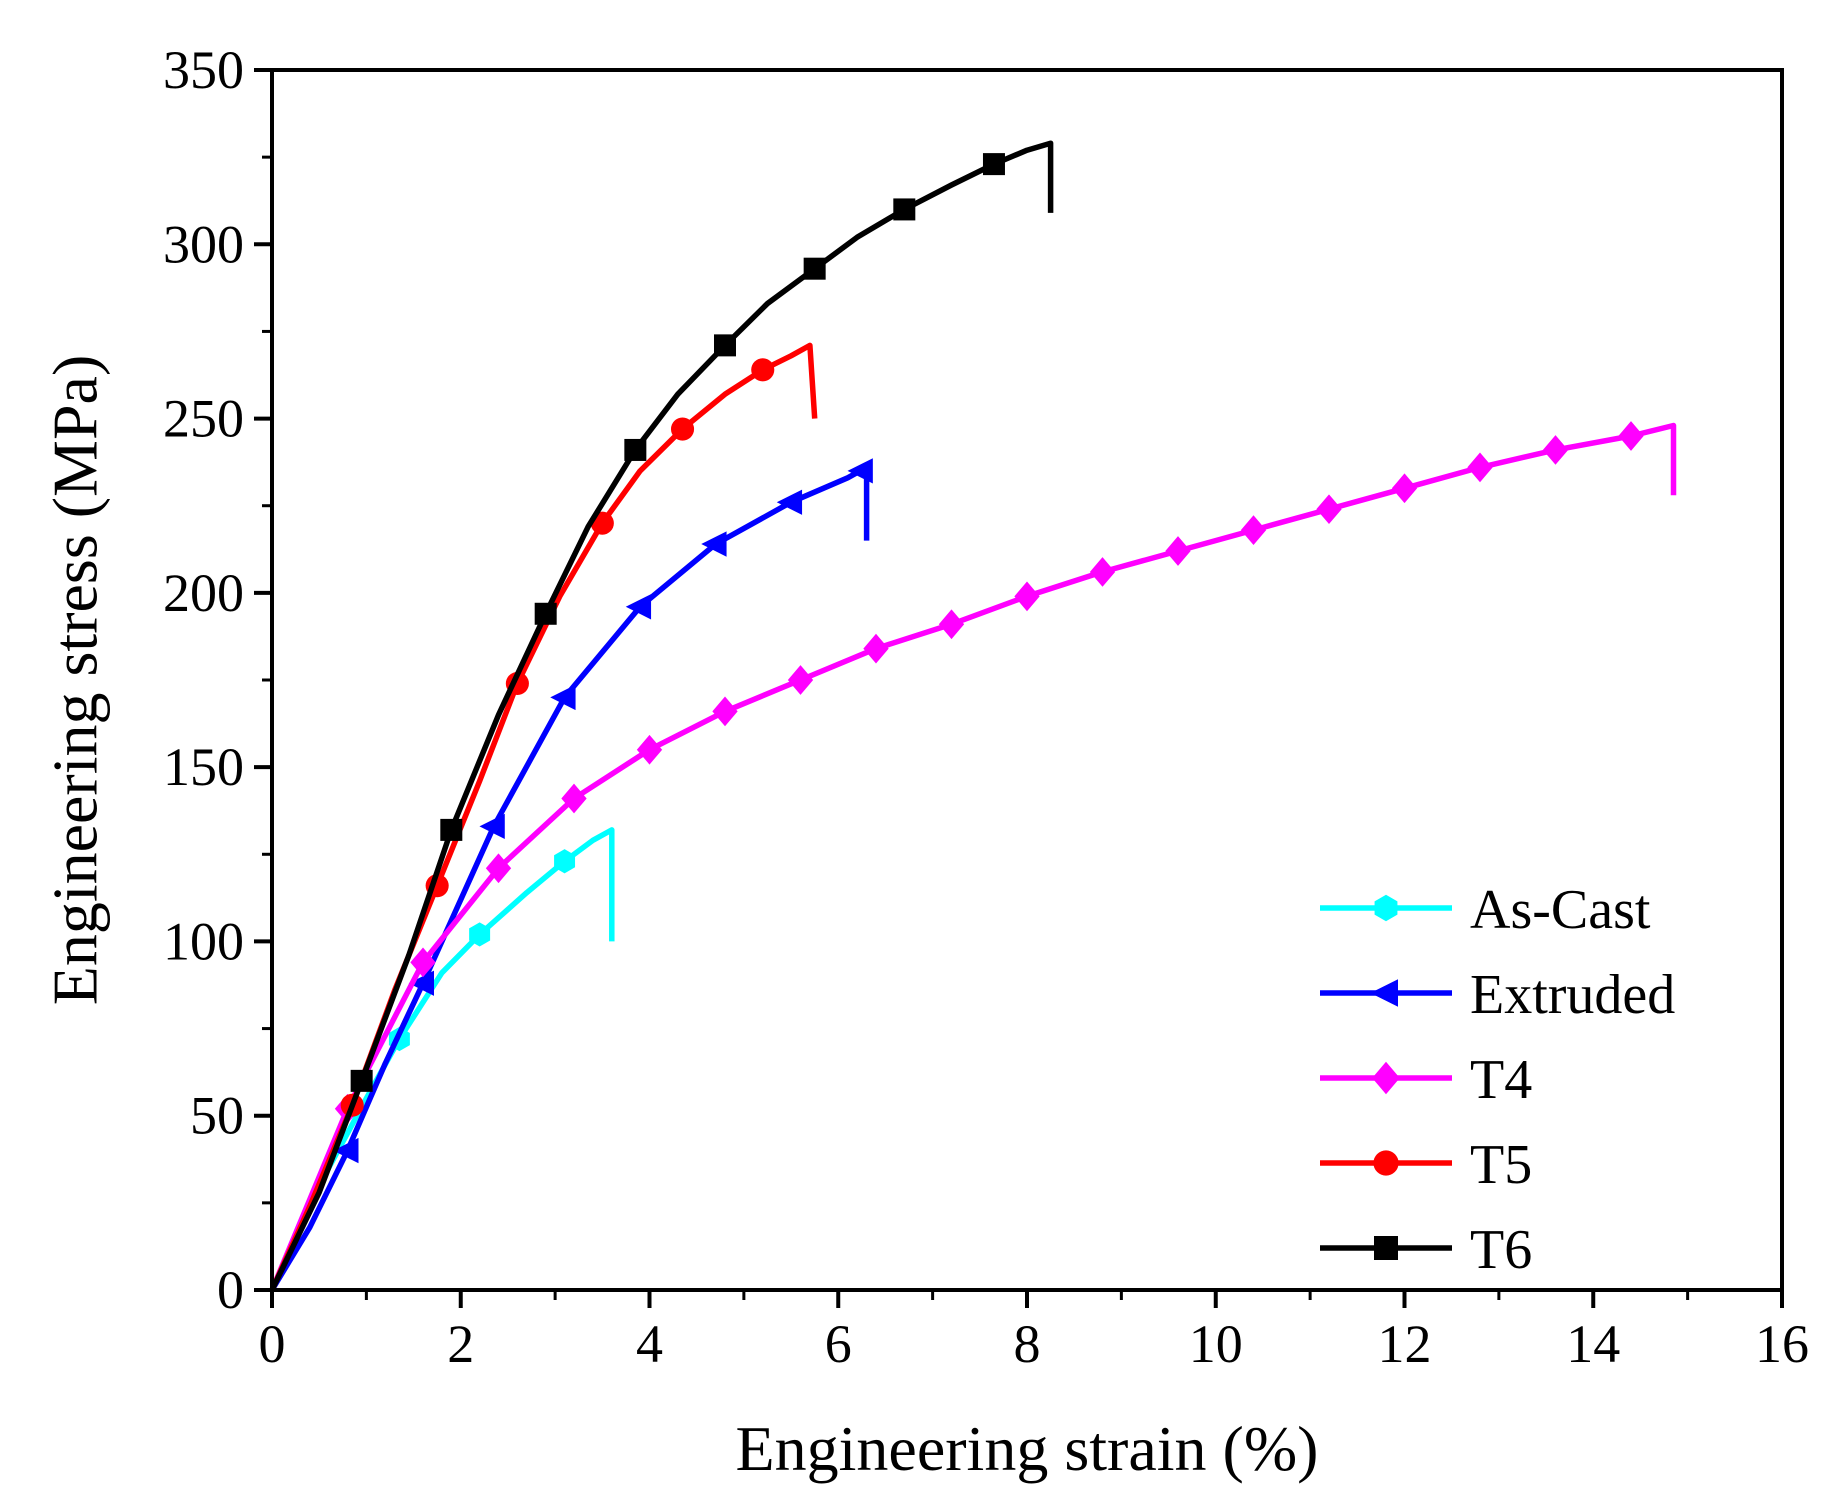 Image resolution: width=1828 pixels, height=1508 pixels. I want to click on y-axis-title: Engineering stress (MPa), so click(75, 680).